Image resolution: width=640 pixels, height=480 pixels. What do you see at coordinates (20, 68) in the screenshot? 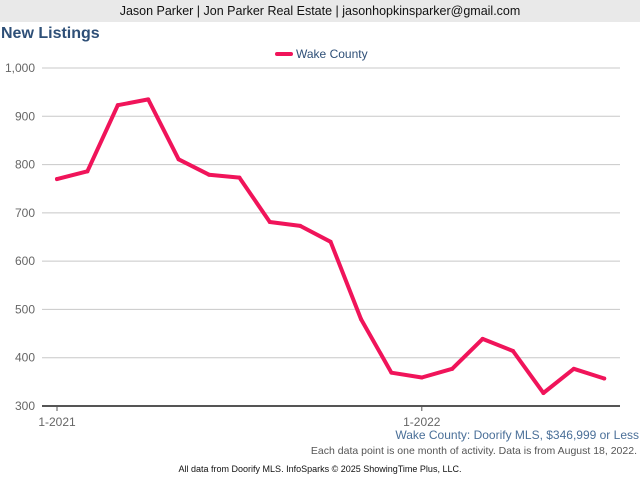
I see `y-tick-label: 1,000` at bounding box center [20, 68].